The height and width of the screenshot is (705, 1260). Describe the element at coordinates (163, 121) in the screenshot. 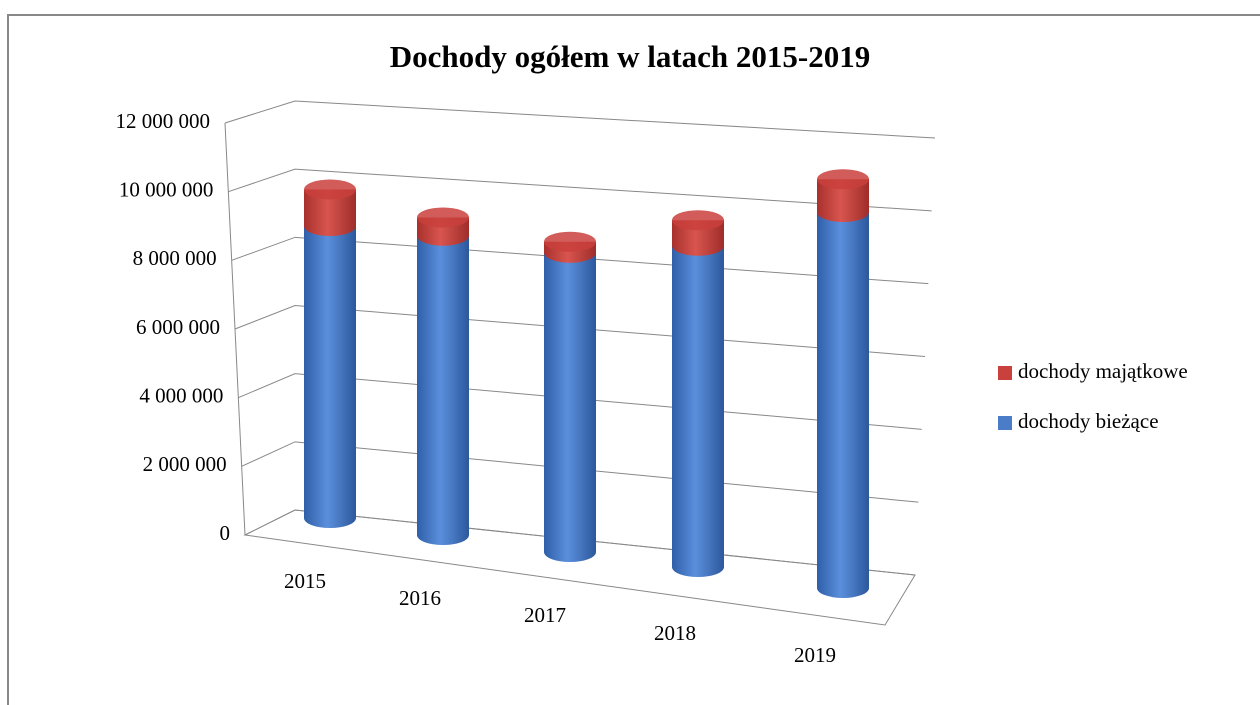

I see `y-tick-label: 12 000 000` at that location.